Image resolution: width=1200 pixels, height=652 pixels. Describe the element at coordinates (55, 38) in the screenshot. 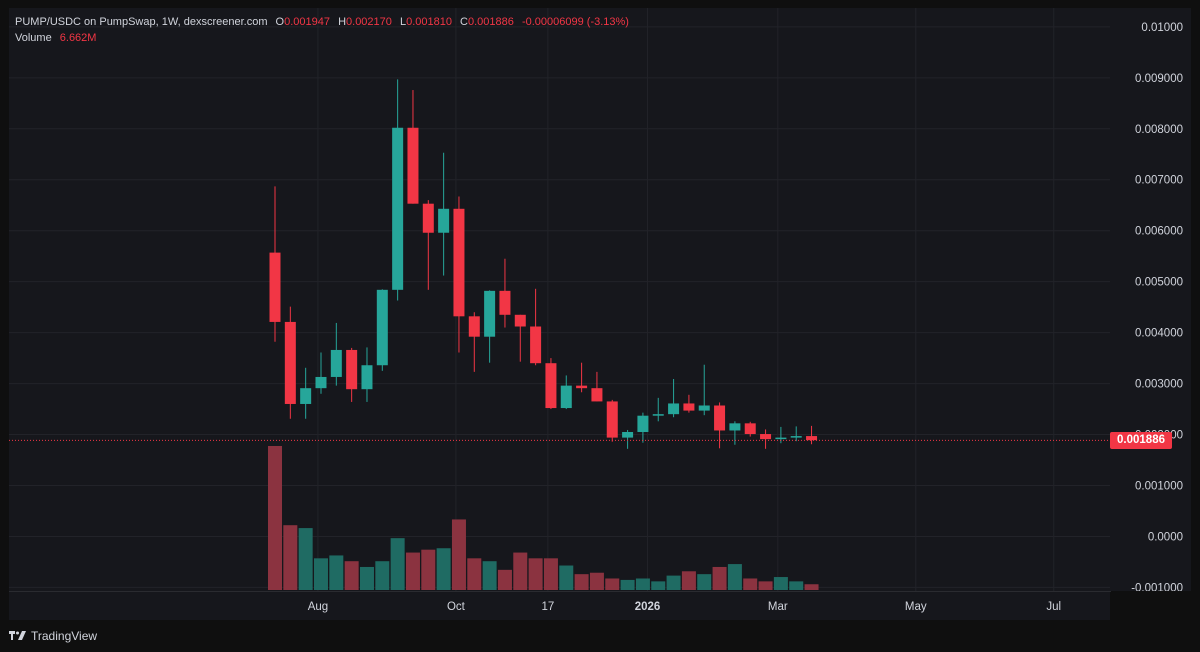

I see `volume-legend: Volume 6.662M` at that location.